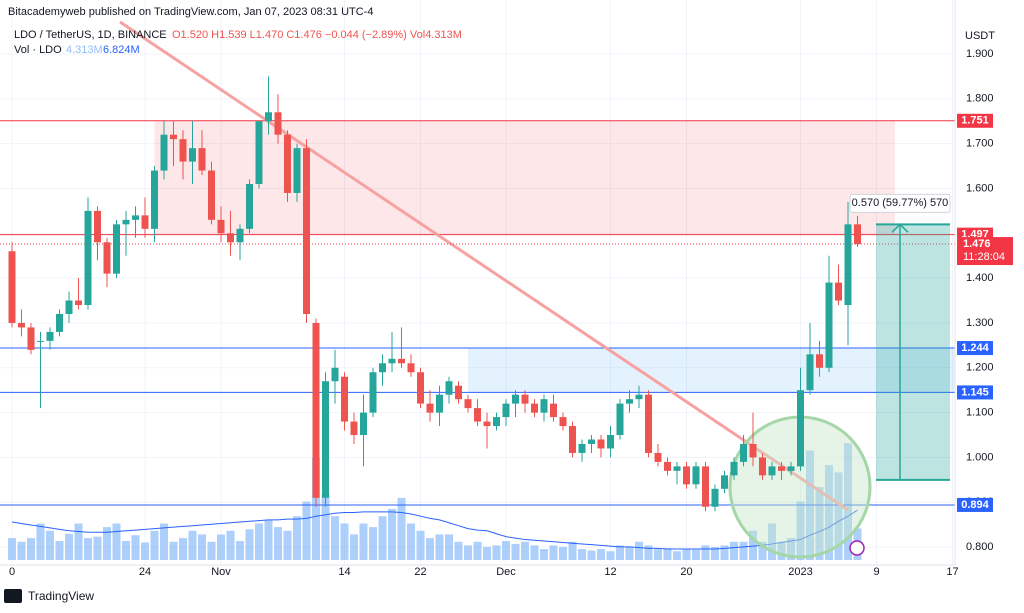 Image resolution: width=1024 pixels, height=613 pixels. I want to click on event-icon, so click(857, 548).